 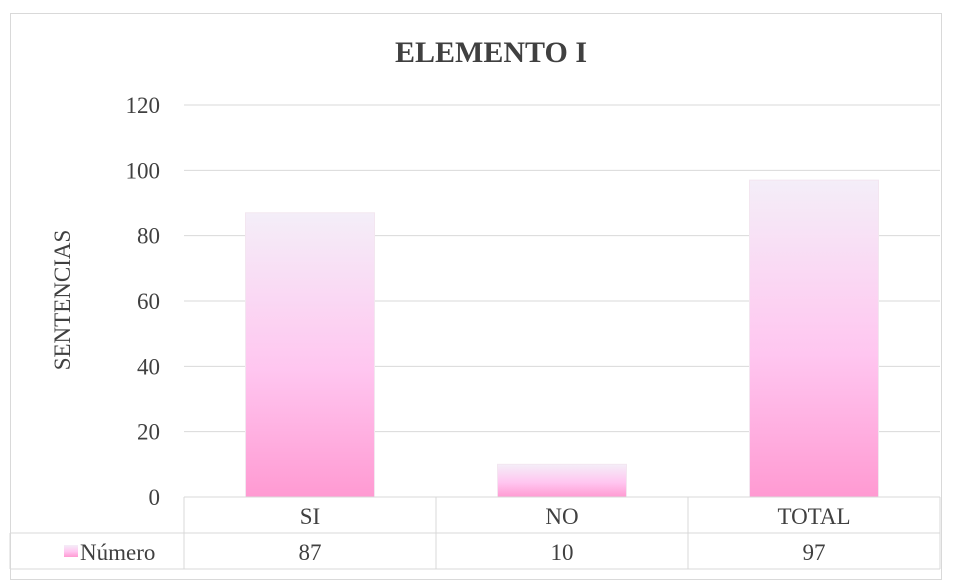 I want to click on y-axis-label: SENTENCIAS, so click(x=62, y=300).